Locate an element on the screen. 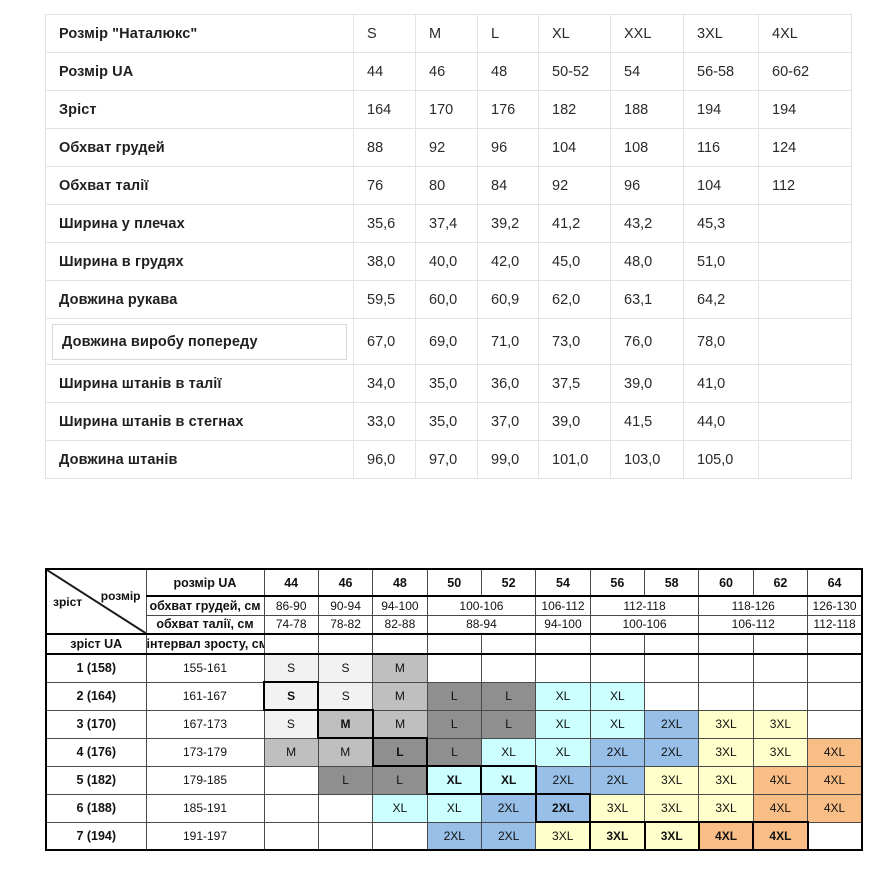 This screenshot has width=895, height=876. matrix-size-header-cell: 54 is located at coordinates (563, 582).